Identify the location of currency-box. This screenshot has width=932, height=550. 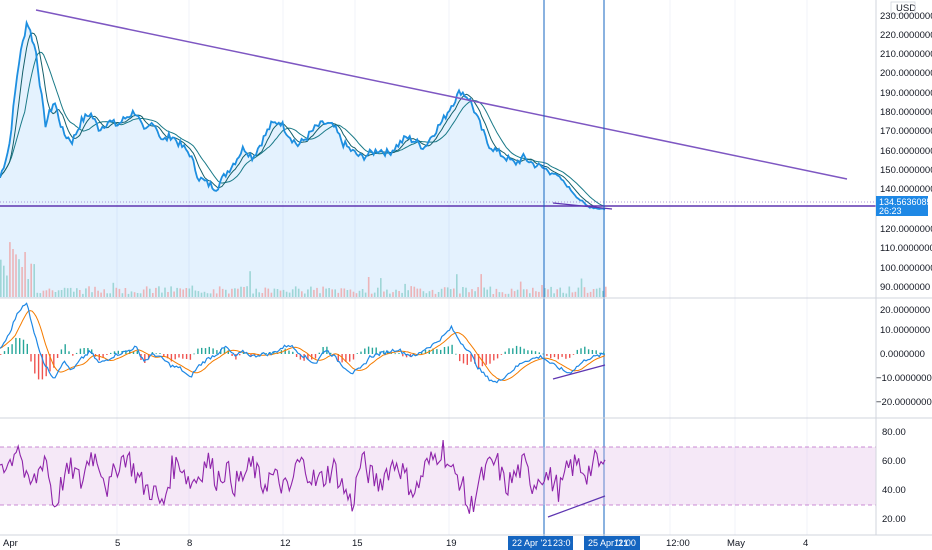
(903, 8).